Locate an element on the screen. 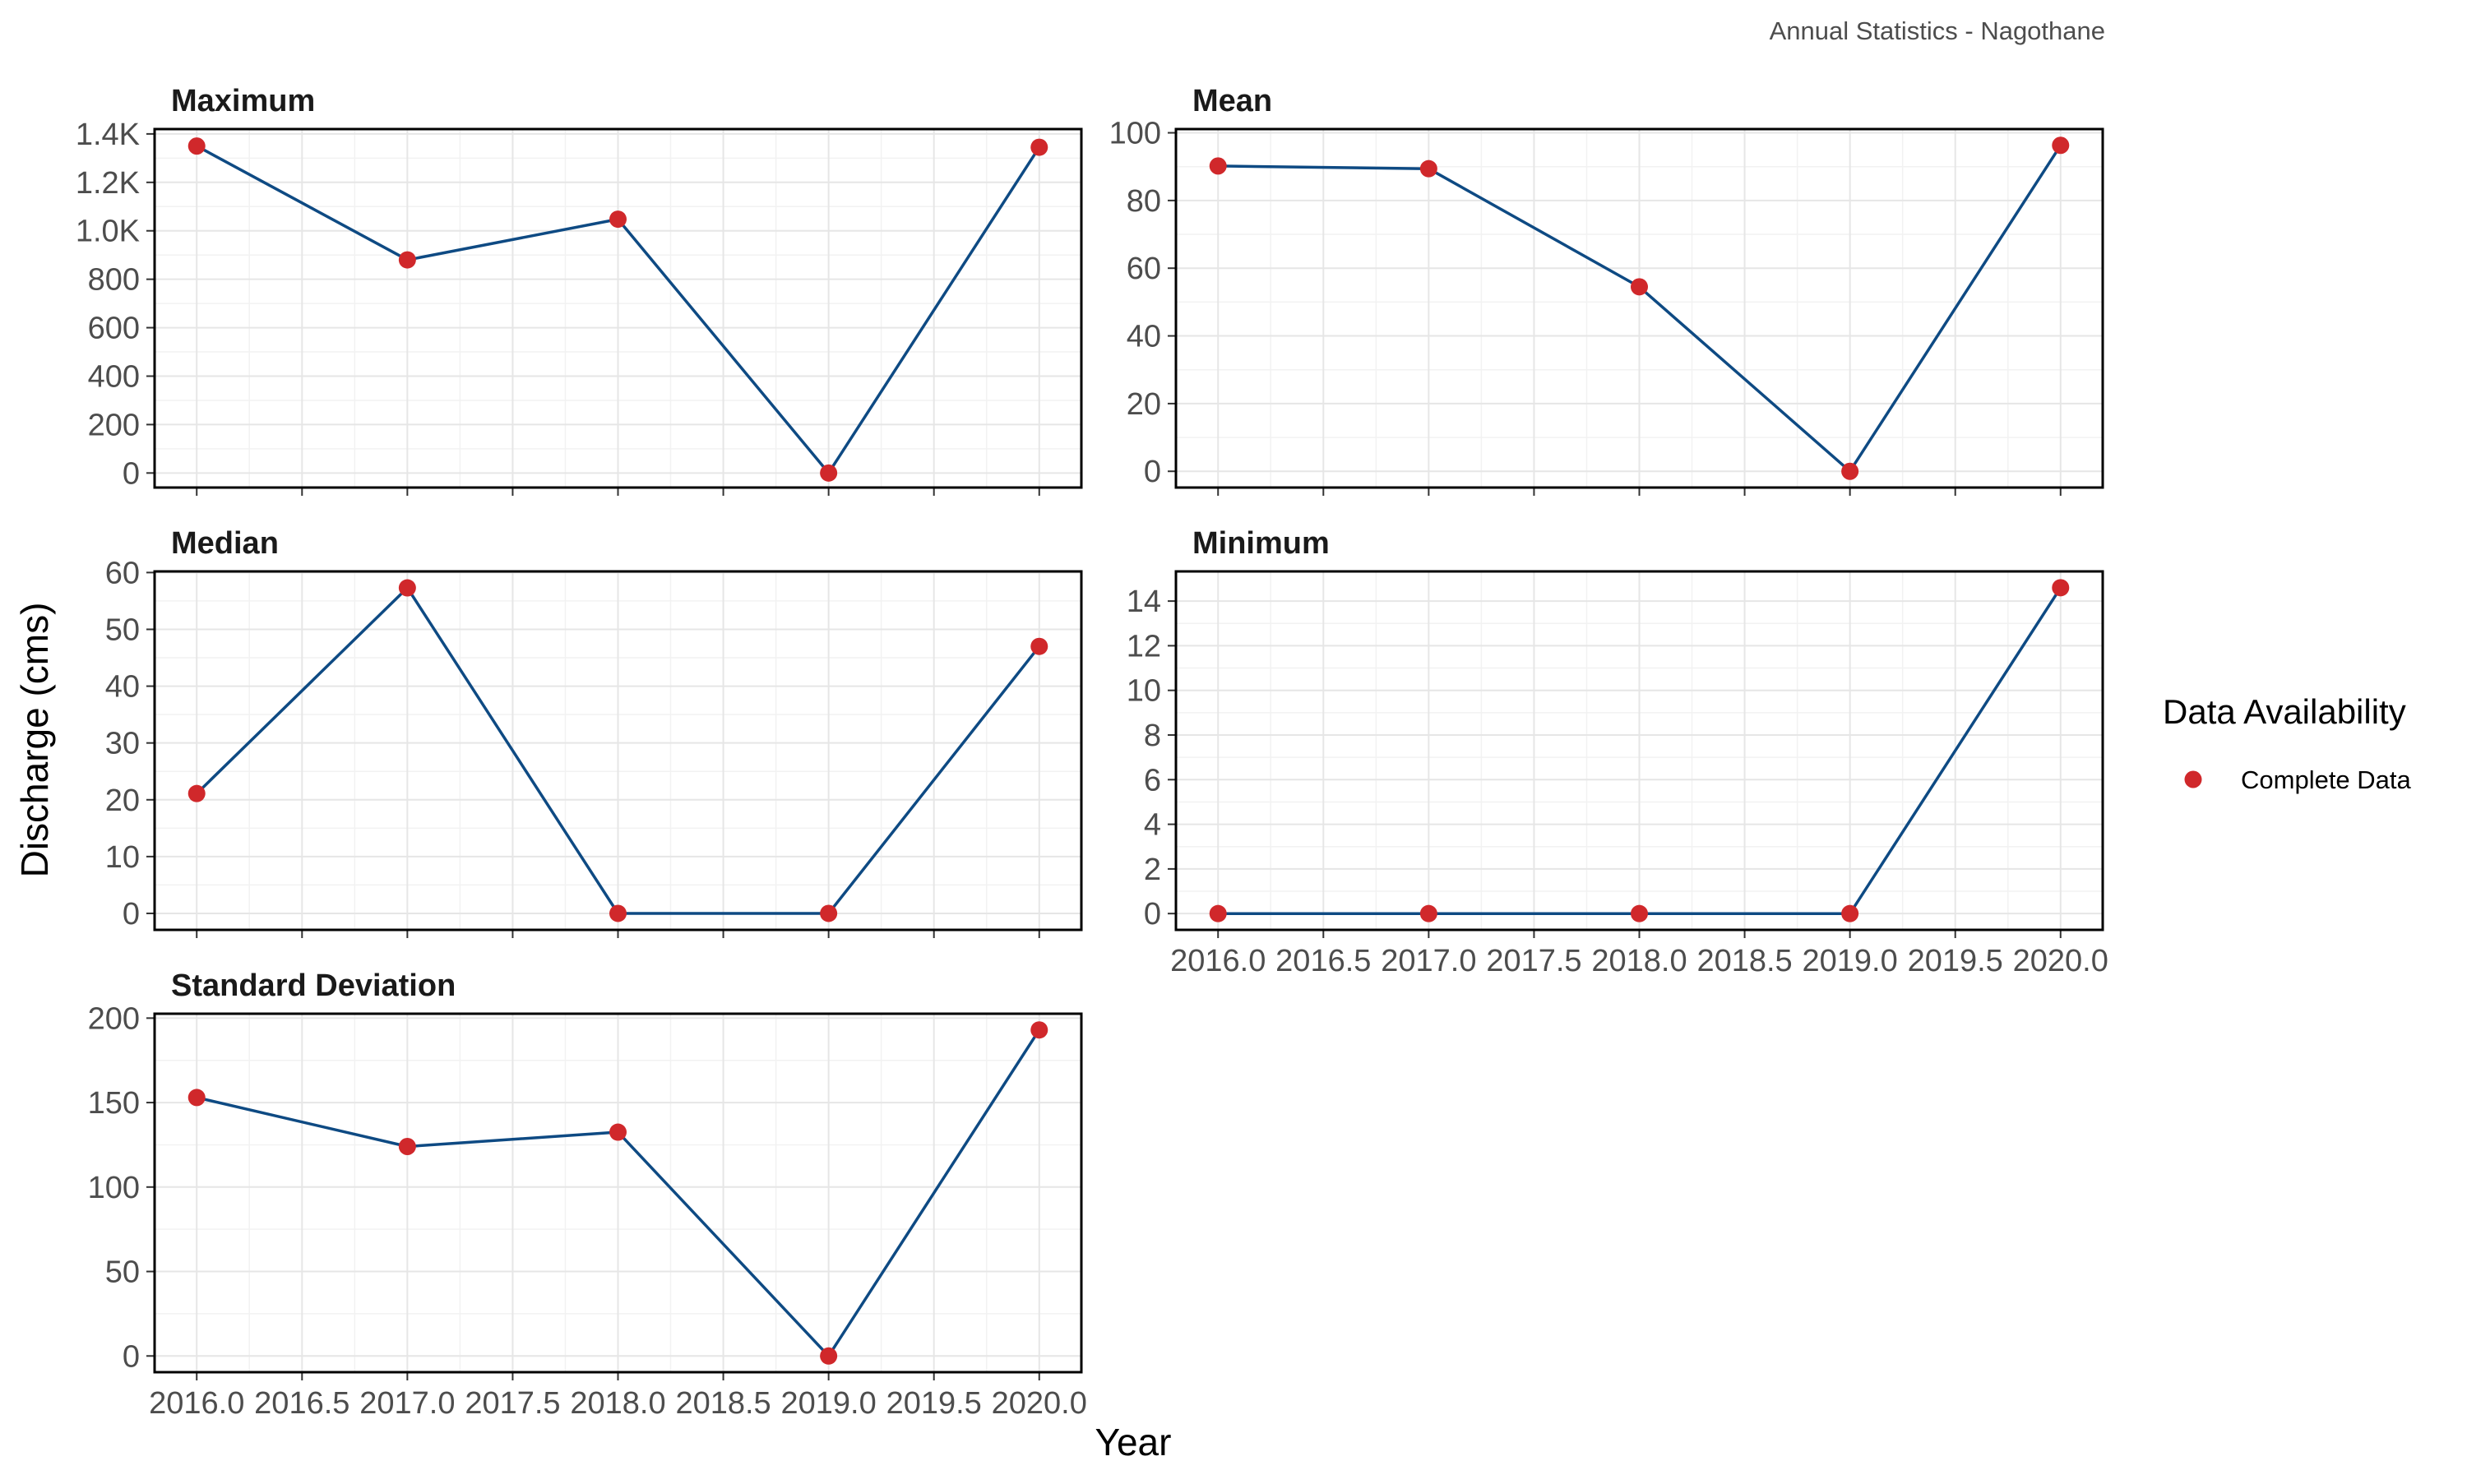  x-tick-label-minimum: 2019.5 is located at coordinates (1955, 961).